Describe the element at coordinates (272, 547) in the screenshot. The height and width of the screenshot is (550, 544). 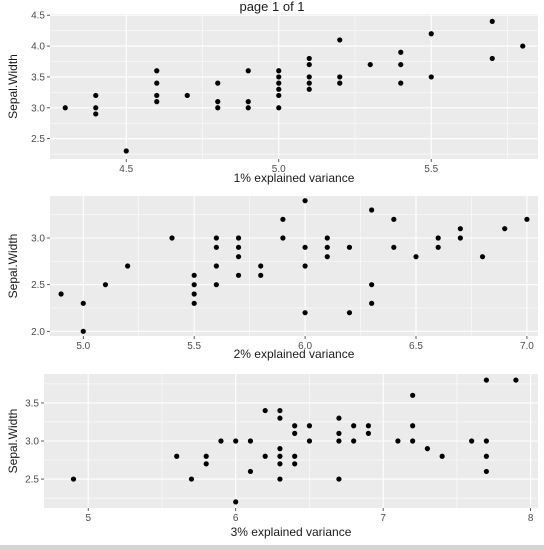
I see `bottom-scrollbar-strip` at that location.